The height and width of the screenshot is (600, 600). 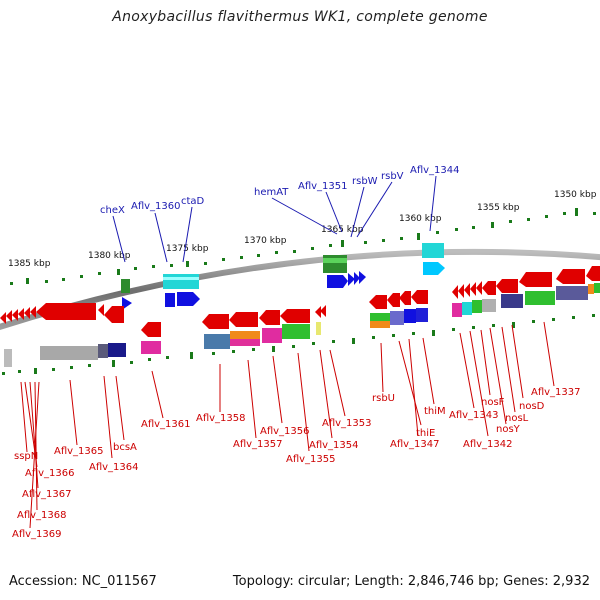 I want to click on gene-label: Aflv_1357, so click(x=258, y=444).